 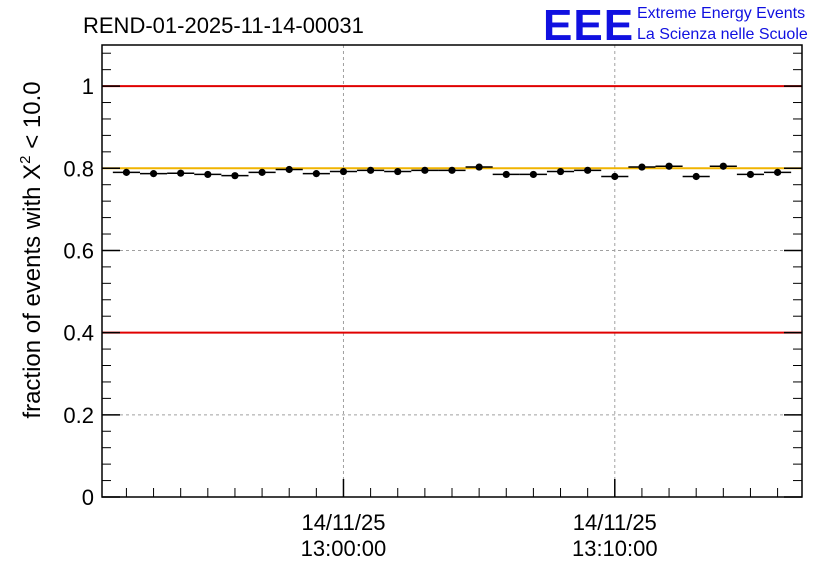 What do you see at coordinates (32, 118) in the screenshot?
I see `y-axis-label-suffix: < 10.0` at bounding box center [32, 118].